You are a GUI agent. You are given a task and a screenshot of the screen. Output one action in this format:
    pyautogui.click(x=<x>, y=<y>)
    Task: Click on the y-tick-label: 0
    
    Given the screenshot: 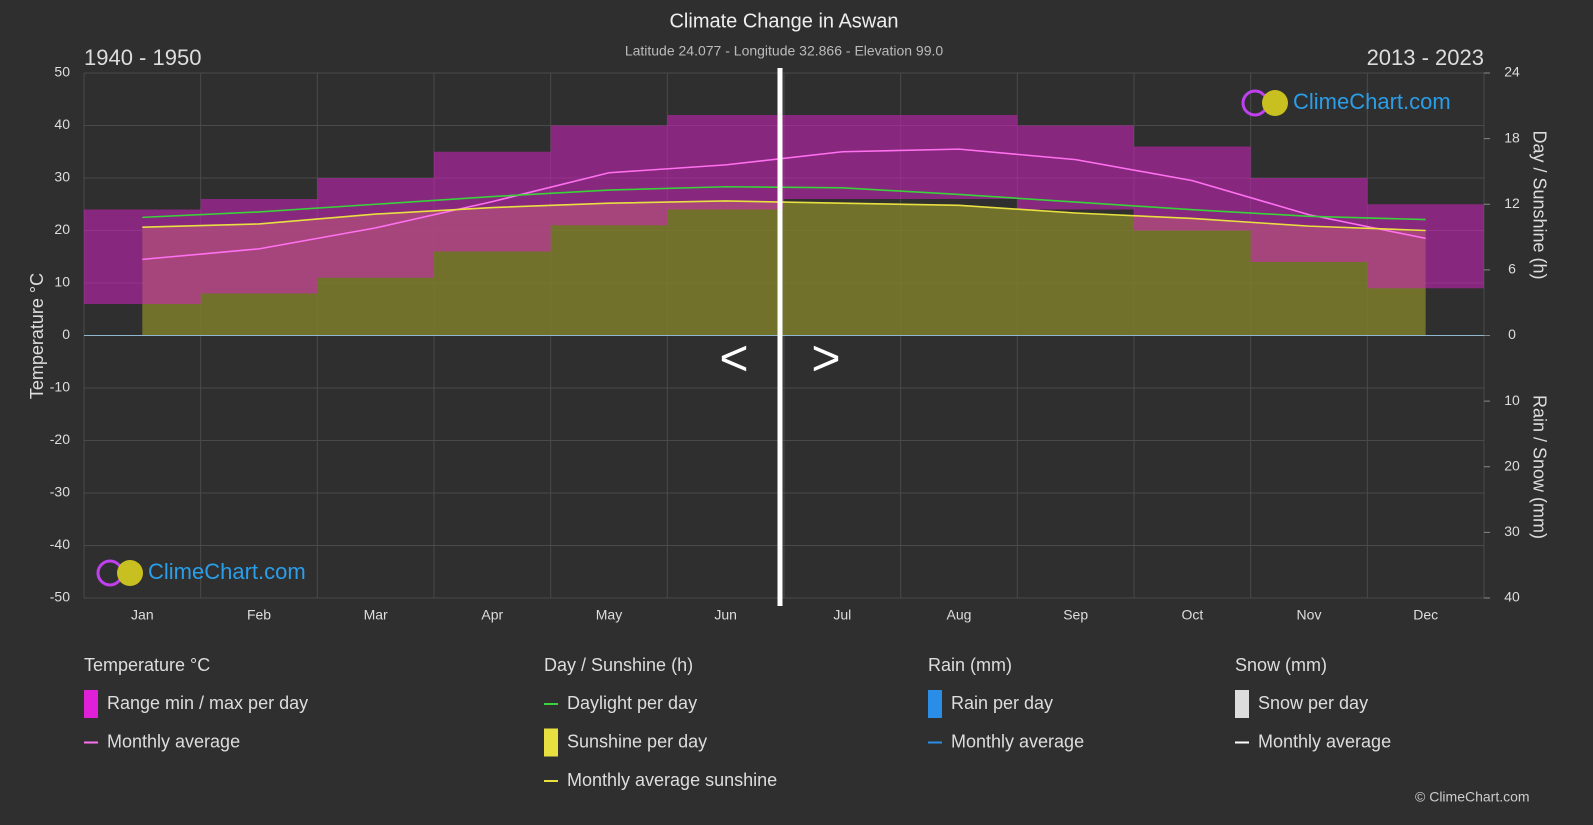 What is the action you would take?
    pyautogui.click(x=66, y=334)
    